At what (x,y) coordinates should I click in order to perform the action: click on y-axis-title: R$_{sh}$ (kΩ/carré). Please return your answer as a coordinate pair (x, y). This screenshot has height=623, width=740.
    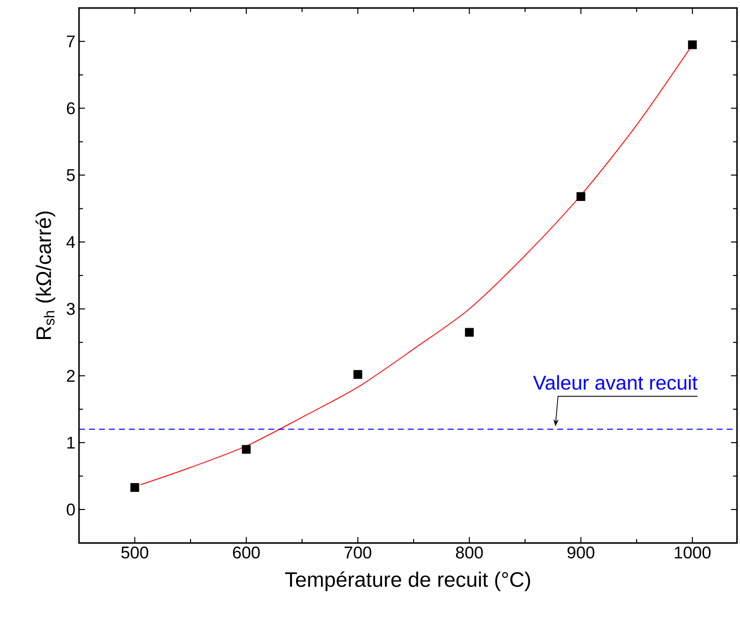
    Looking at the image, I should click on (45, 275).